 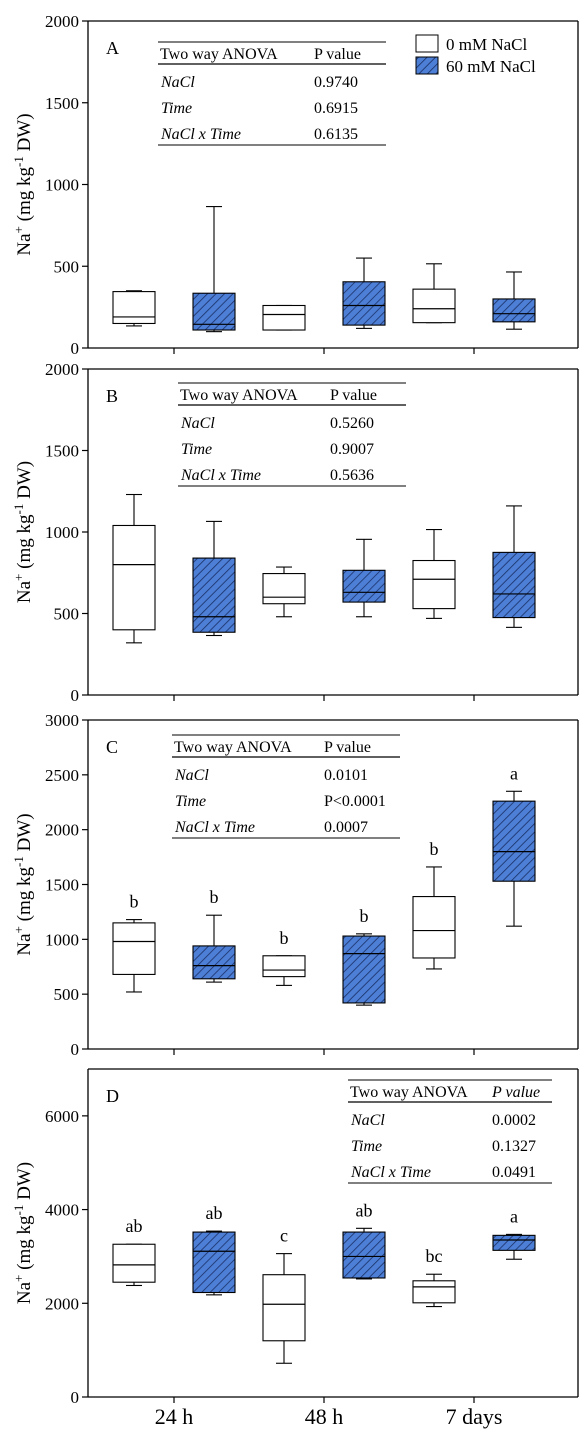 What do you see at coordinates (352, 475) in the screenshot?
I see `anova-row-pvalue: 0.5636` at bounding box center [352, 475].